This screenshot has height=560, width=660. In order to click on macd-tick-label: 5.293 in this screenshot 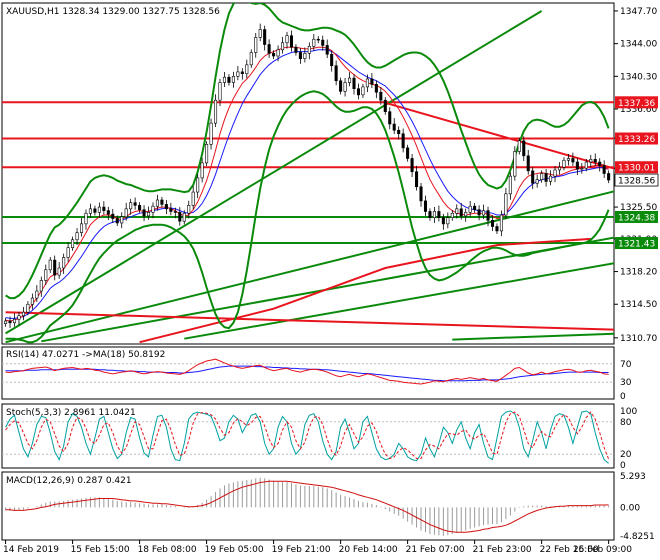, I will do `click(633, 477)`.